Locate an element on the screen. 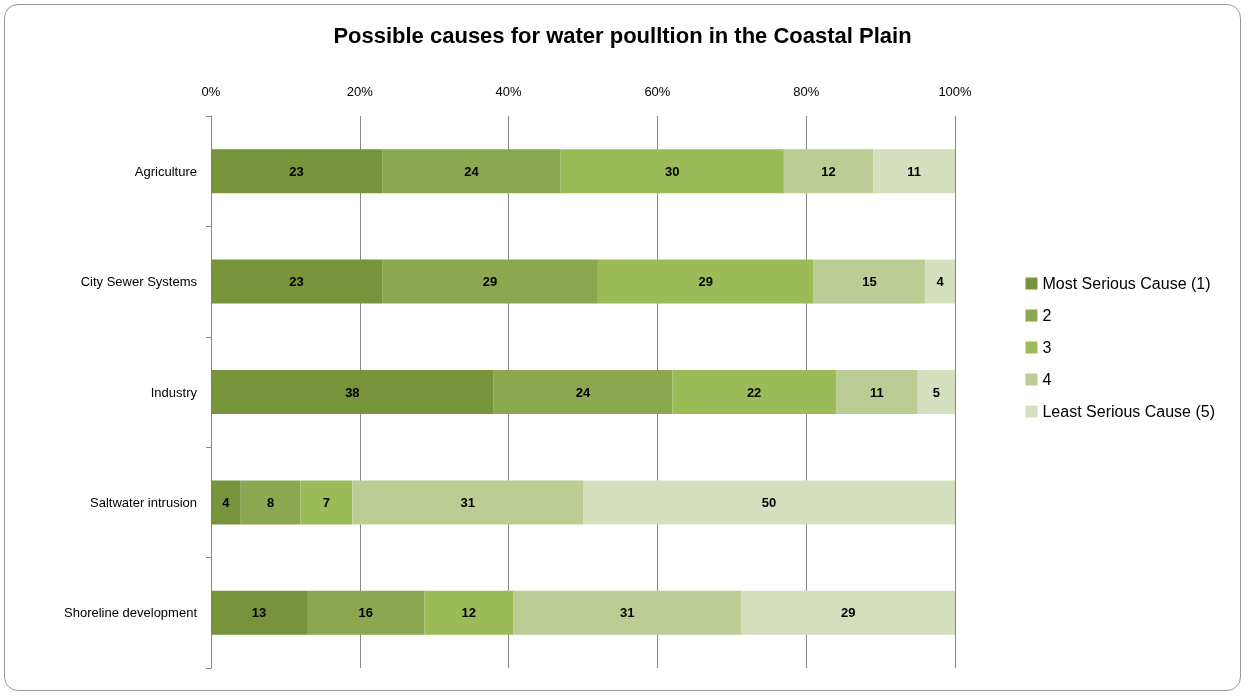 Image resolution: width=1249 pixels, height=699 pixels. chart-title: Possible causes for water poulltion in the Coastal Plain is located at coordinates (622, 35).